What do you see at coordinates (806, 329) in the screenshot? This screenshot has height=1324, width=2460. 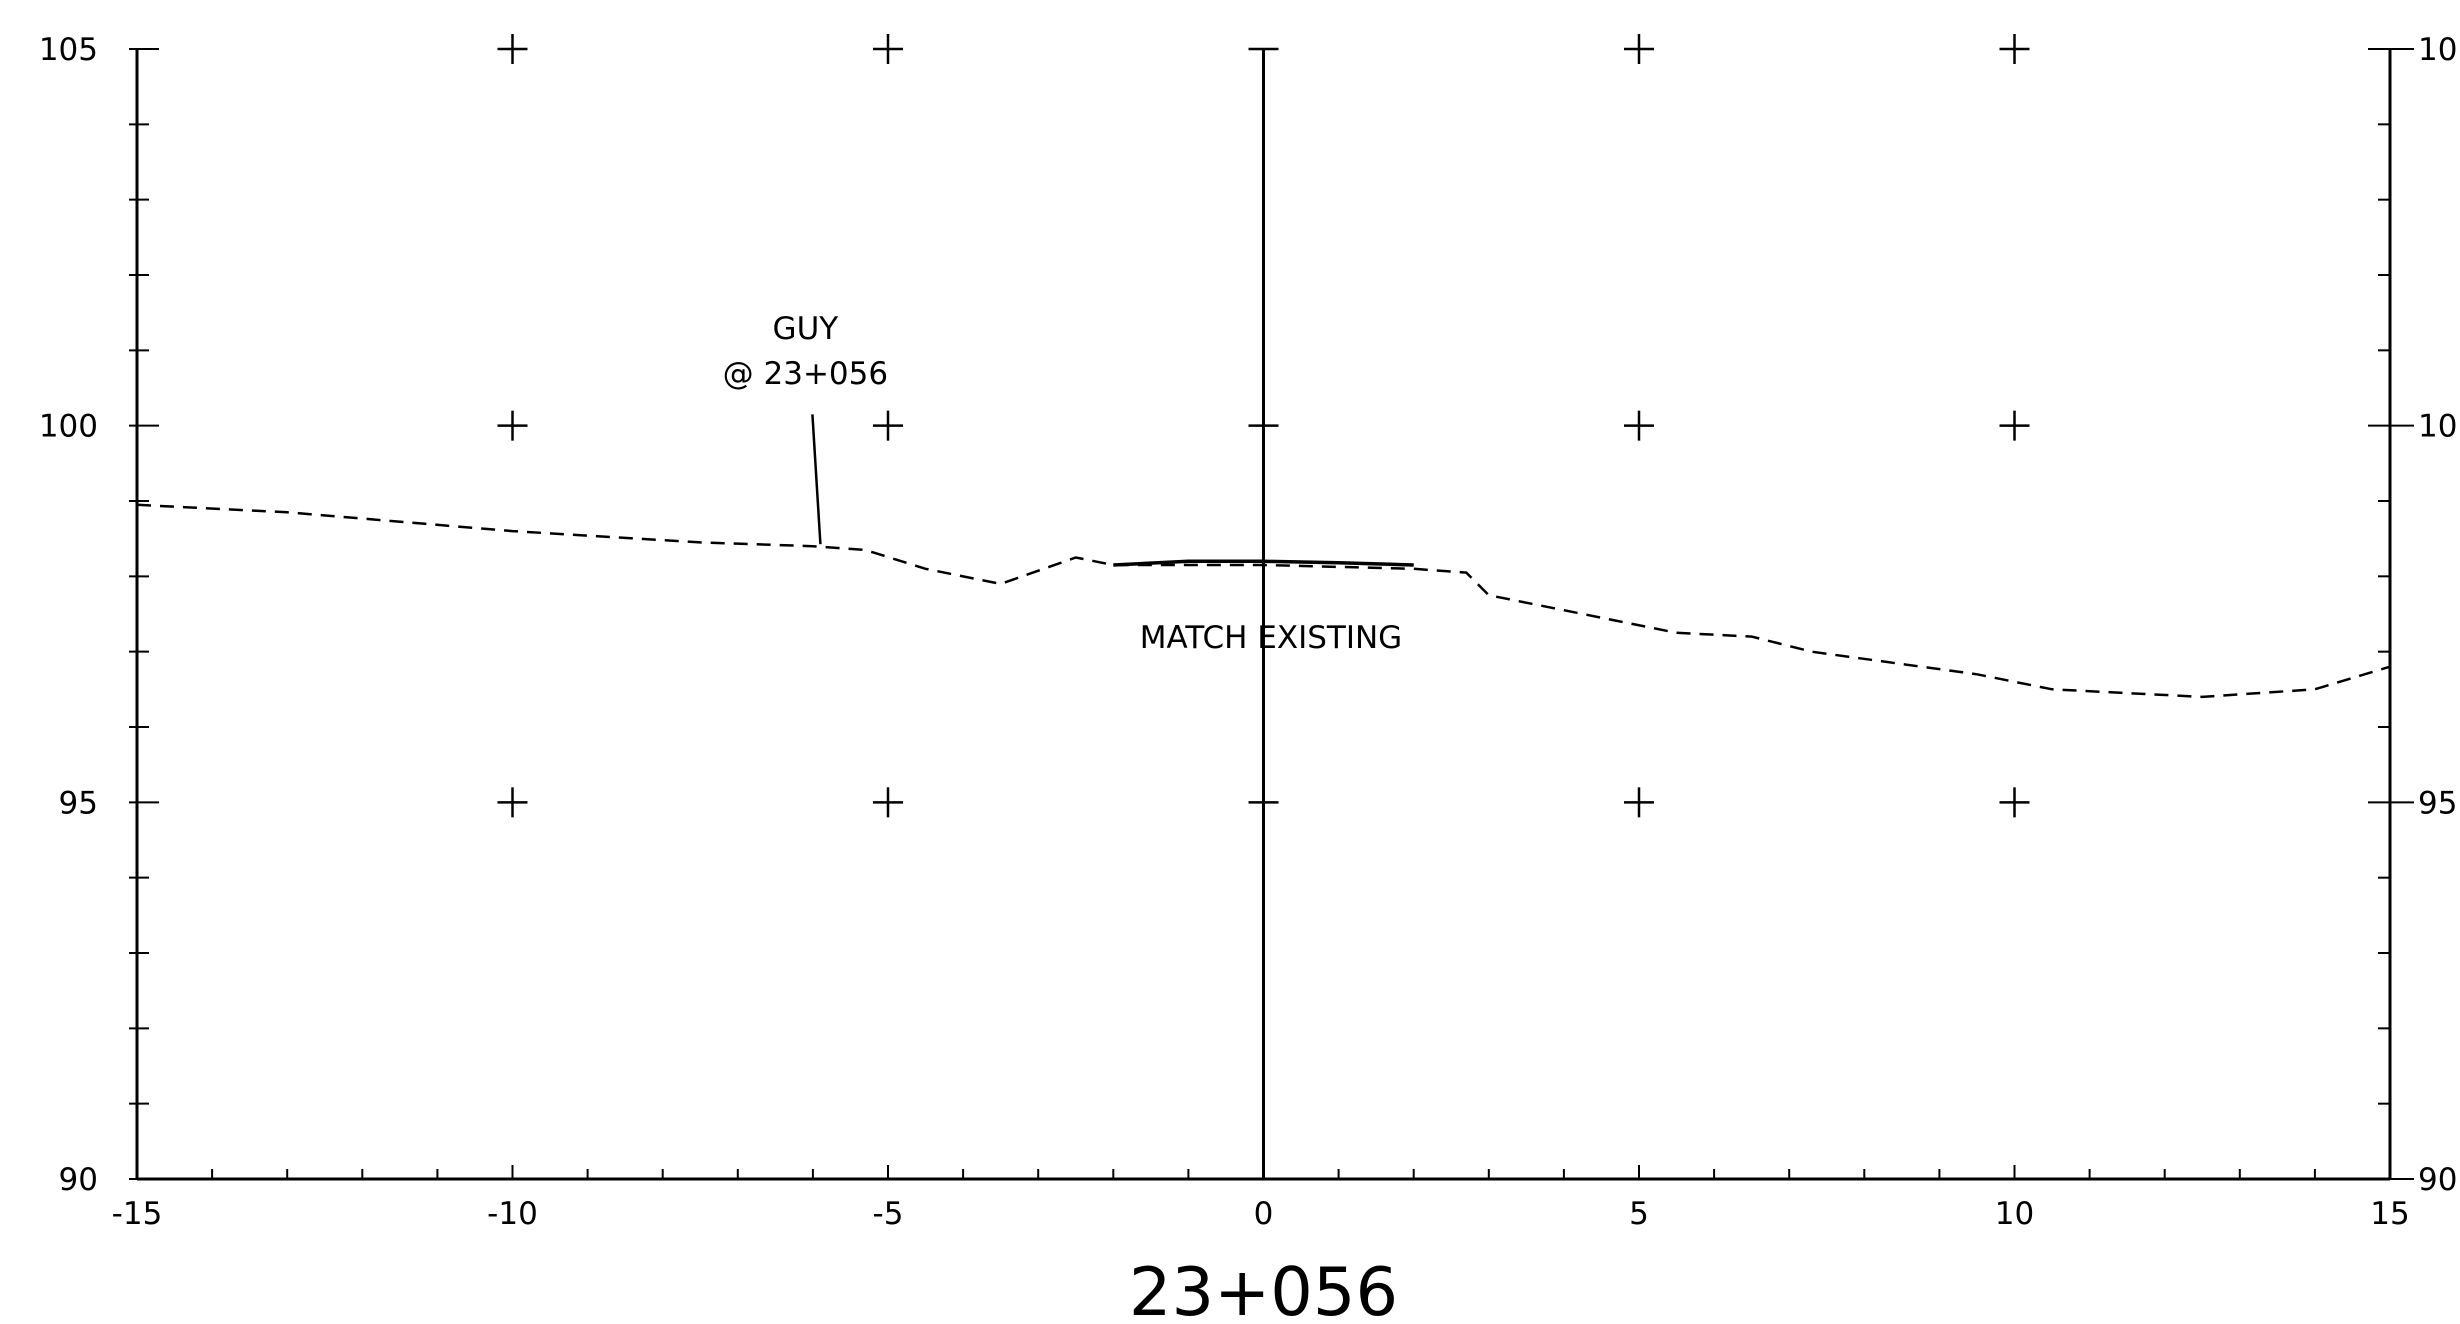 I see `guy-label: GUY` at bounding box center [806, 329].